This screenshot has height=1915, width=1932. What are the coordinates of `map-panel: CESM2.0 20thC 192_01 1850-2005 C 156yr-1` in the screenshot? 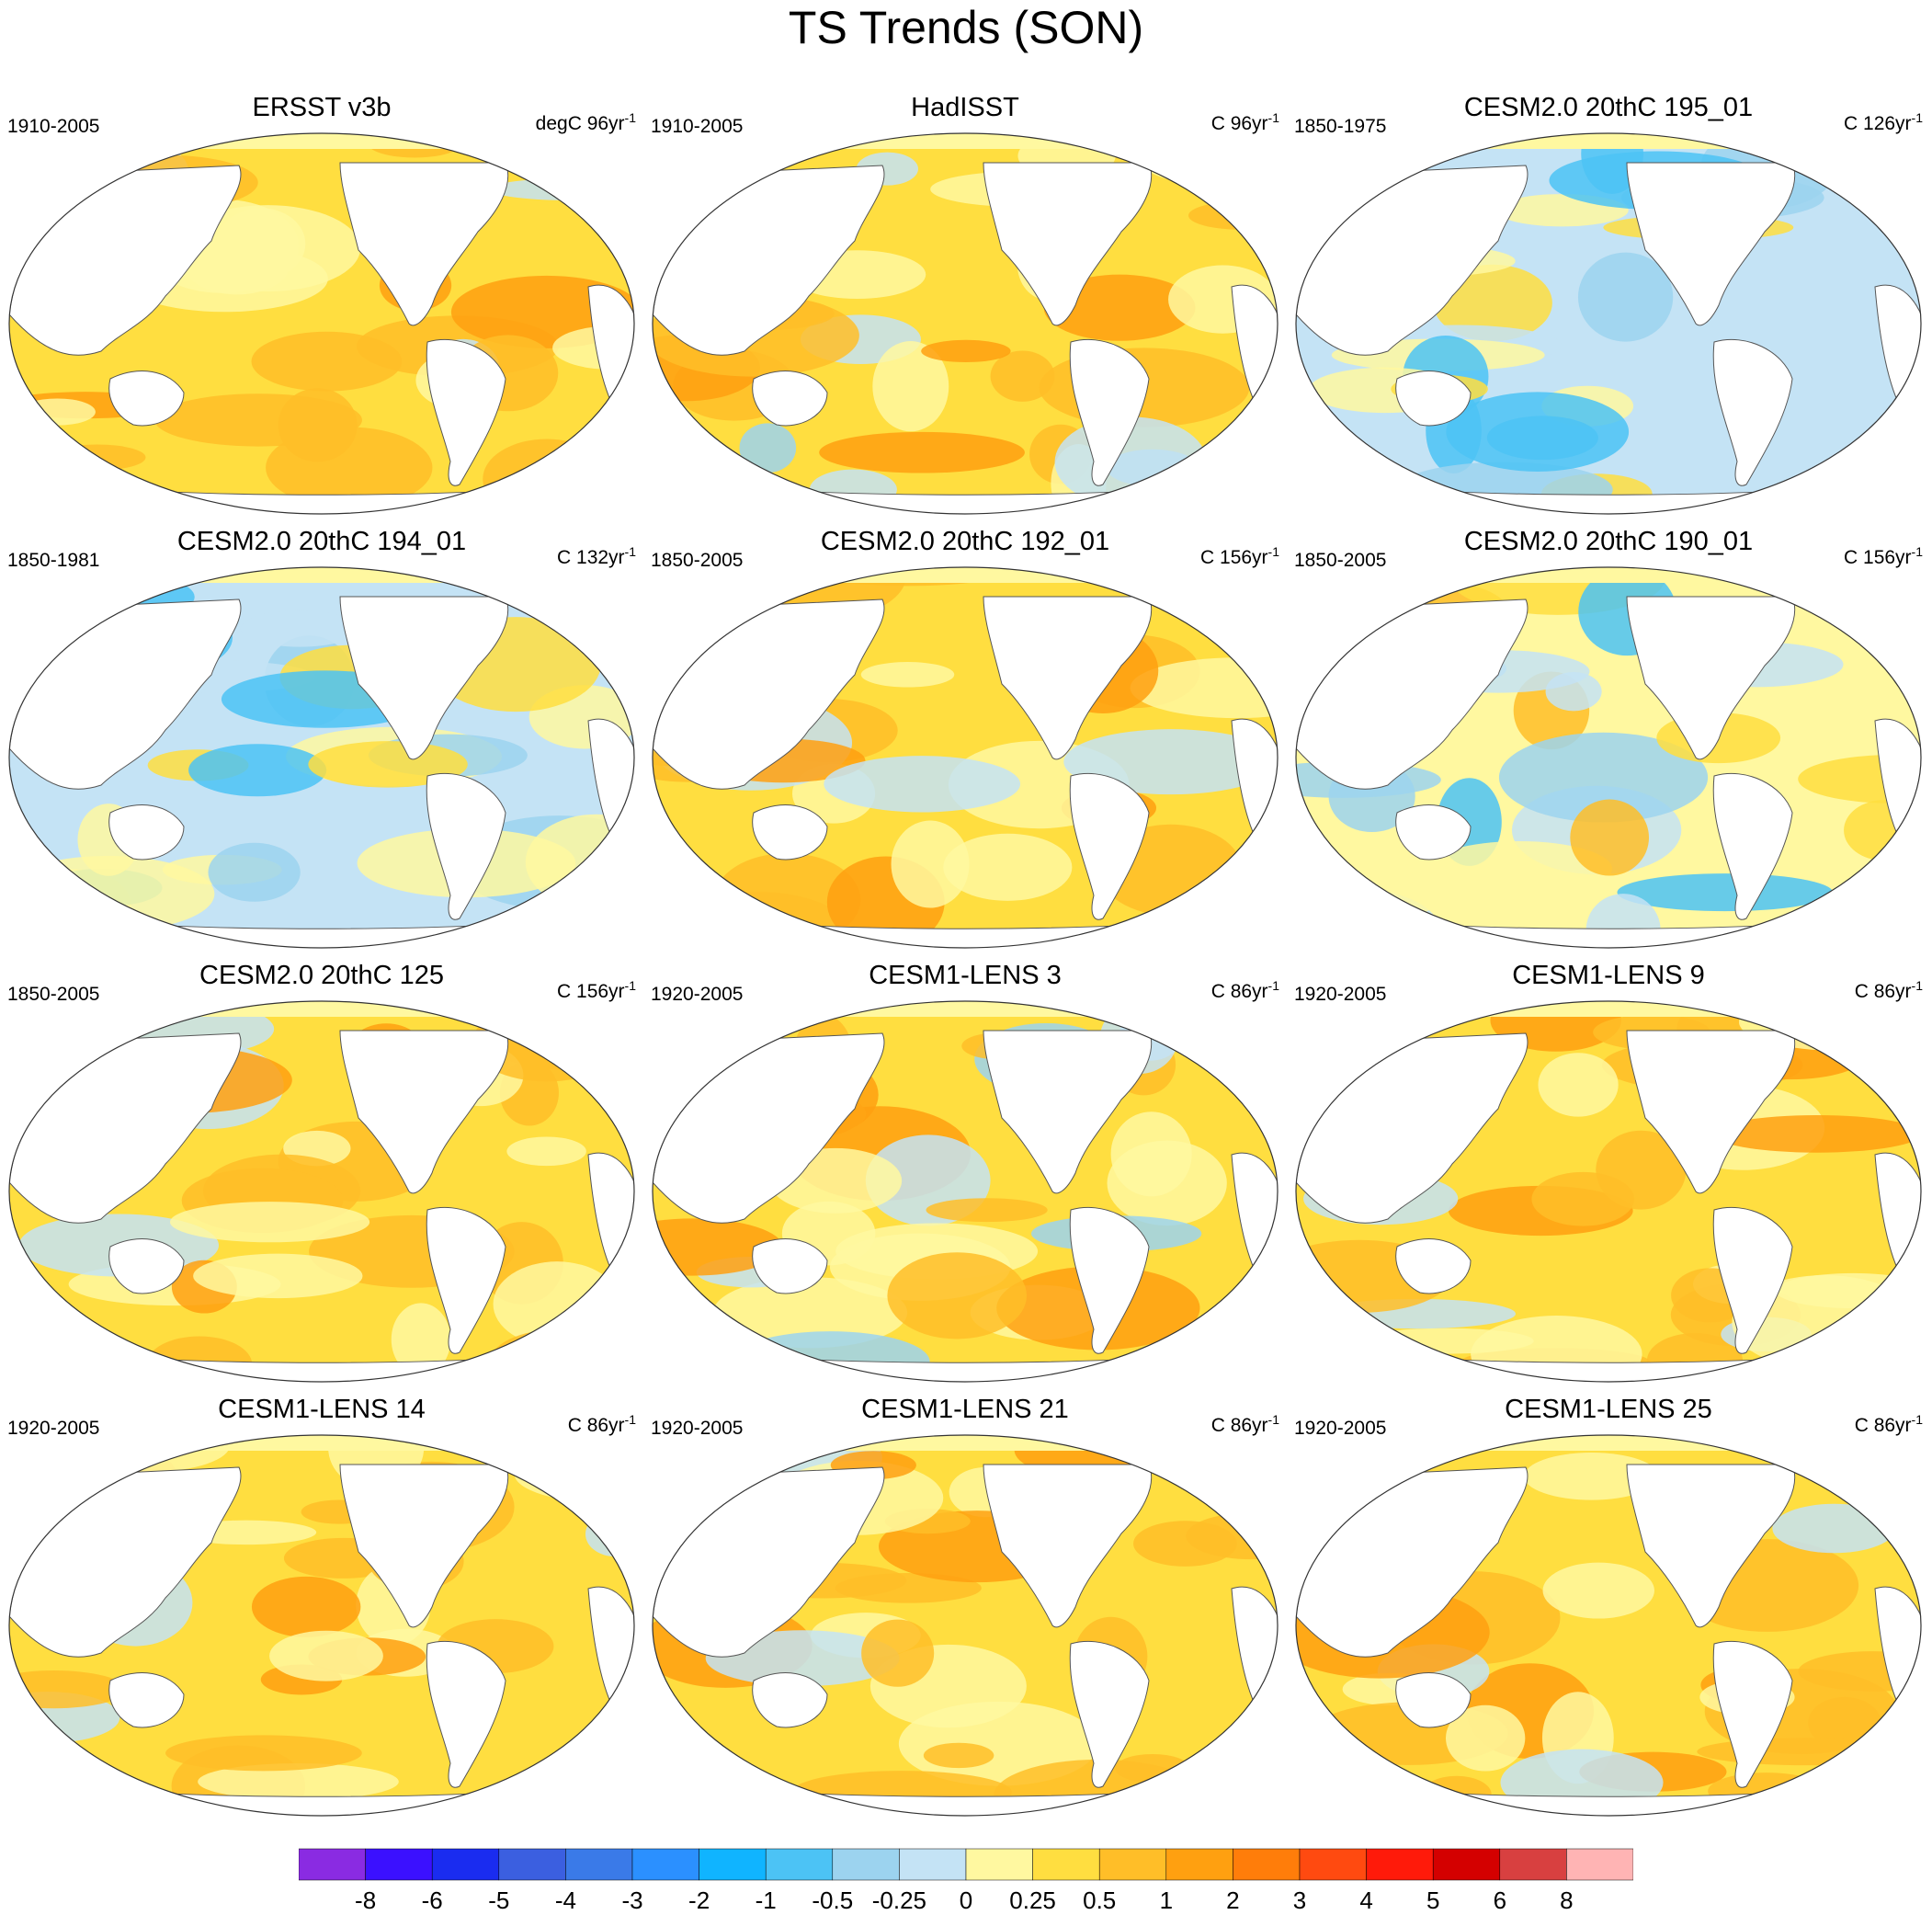 It's located at (965, 742).